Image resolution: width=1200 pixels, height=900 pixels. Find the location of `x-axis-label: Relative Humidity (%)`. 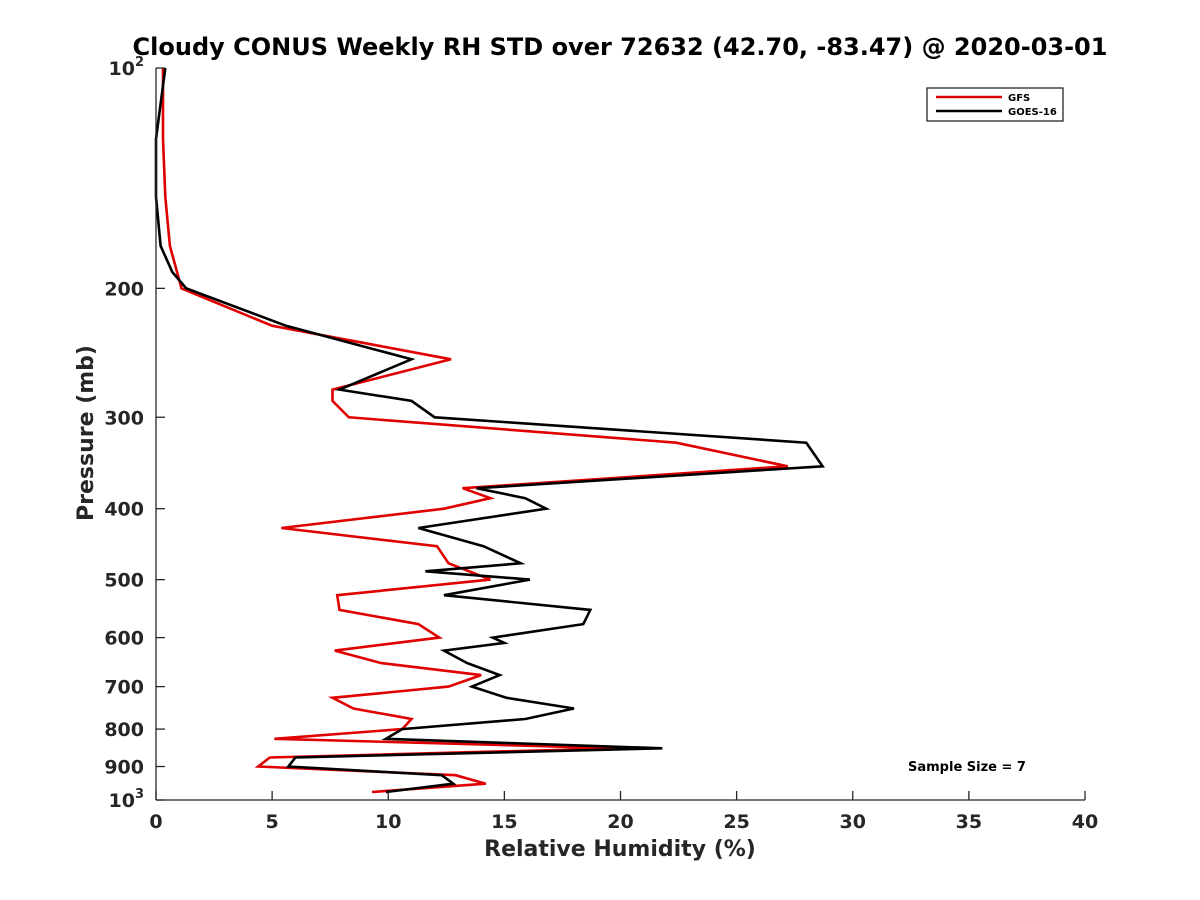

x-axis-label: Relative Humidity (%) is located at coordinates (620, 849).